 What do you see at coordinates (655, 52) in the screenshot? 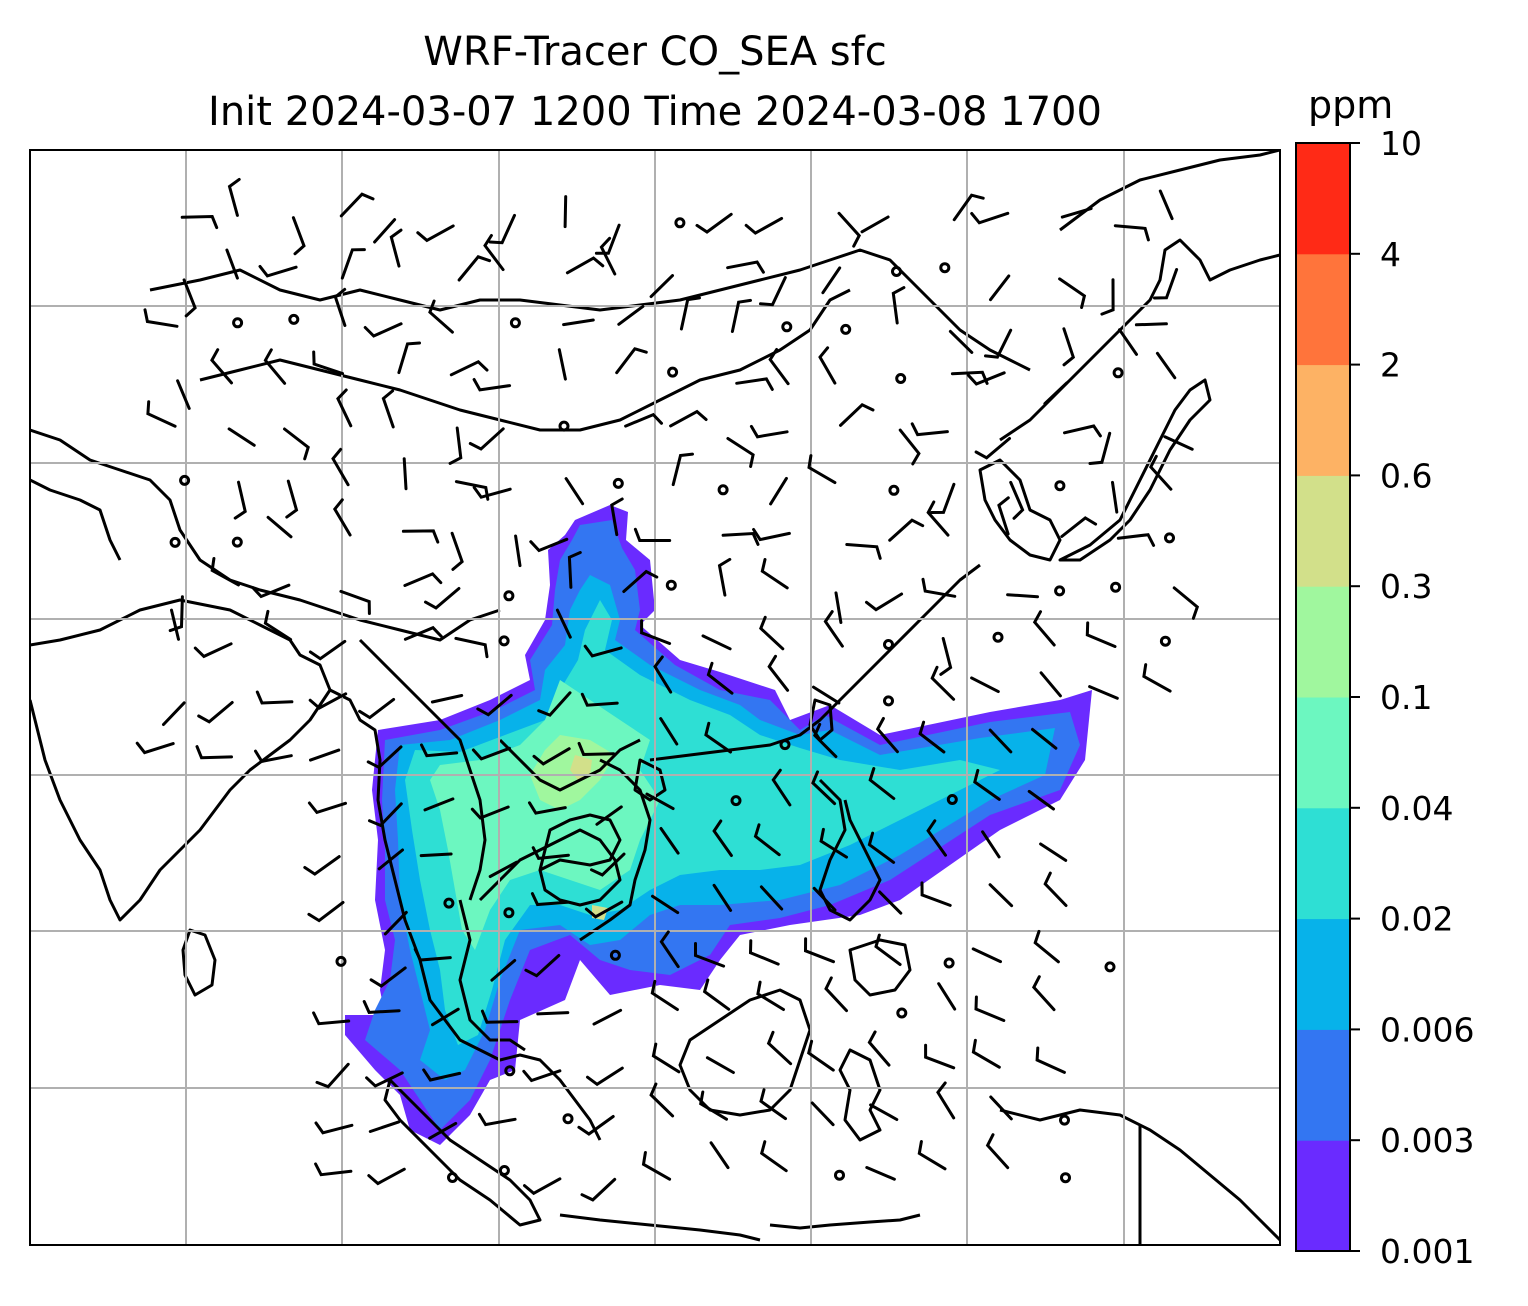
I see `map-title-line1: WRF-Tracer CO_SEA sfc` at bounding box center [655, 52].